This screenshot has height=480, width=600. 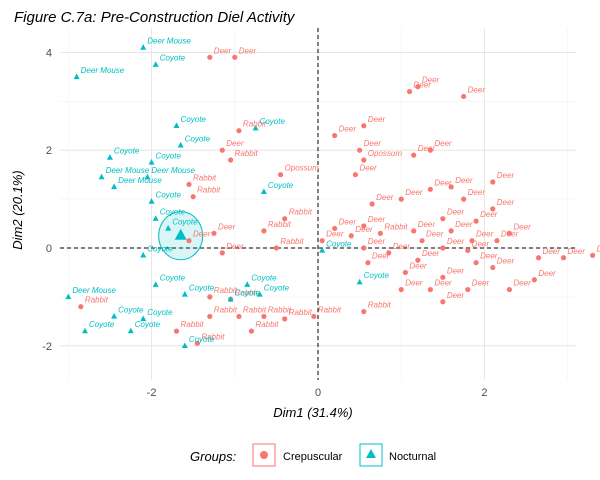 What do you see at coordinates (385, 153) in the screenshot?
I see `point-label: Opossum` at bounding box center [385, 153].